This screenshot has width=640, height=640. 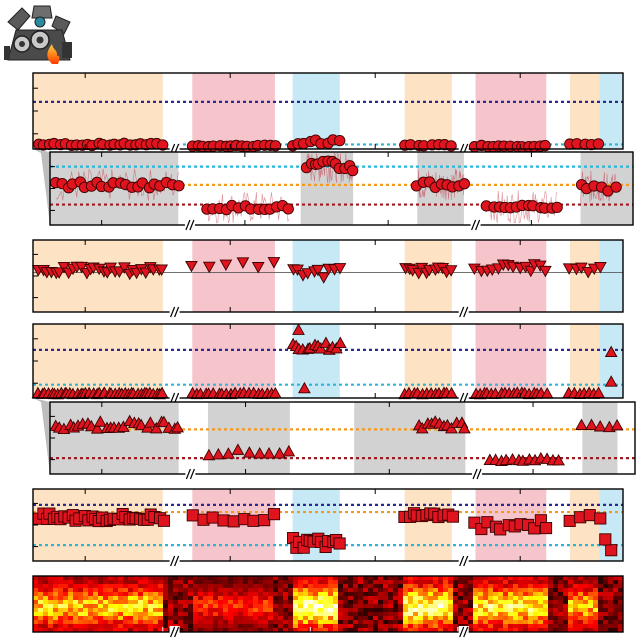 I want to click on shaded-band-blue, so click(x=611, y=111).